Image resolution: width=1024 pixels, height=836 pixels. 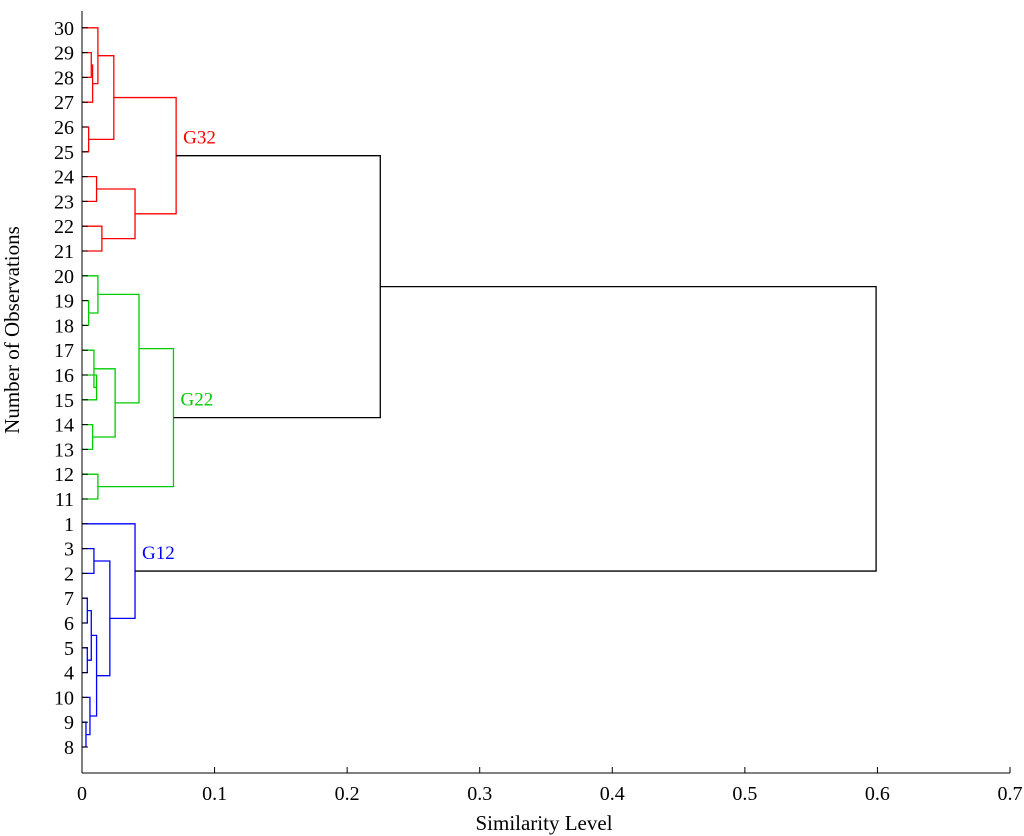 What do you see at coordinates (12, 330) in the screenshot?
I see `y-axis-label: Number of Observations` at bounding box center [12, 330].